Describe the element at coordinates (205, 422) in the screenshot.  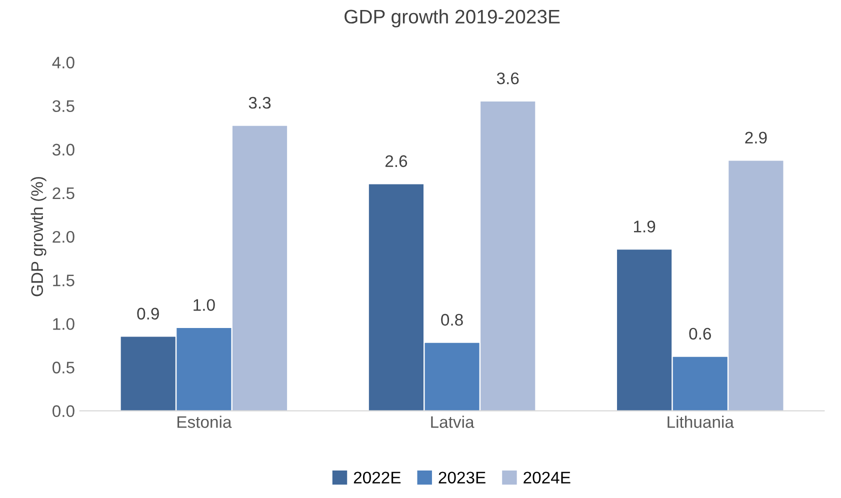
I see `x-tick-label: Estonia` at that location.